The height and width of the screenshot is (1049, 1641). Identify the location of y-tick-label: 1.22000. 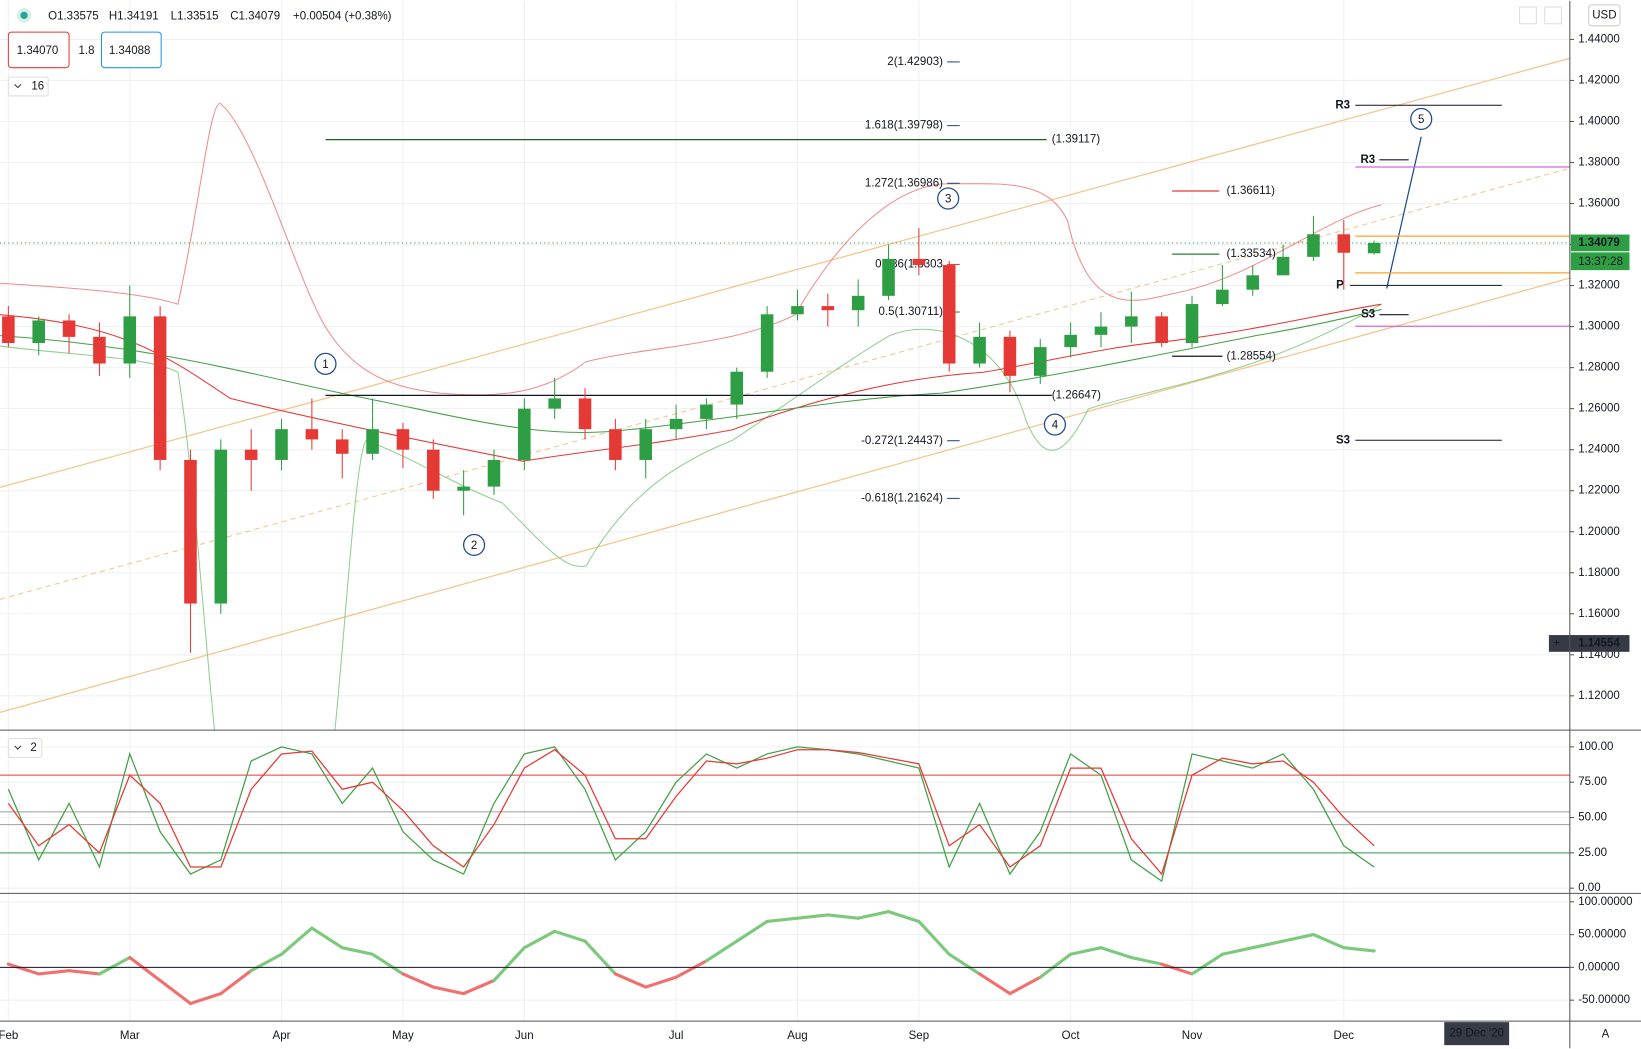
(1599, 491).